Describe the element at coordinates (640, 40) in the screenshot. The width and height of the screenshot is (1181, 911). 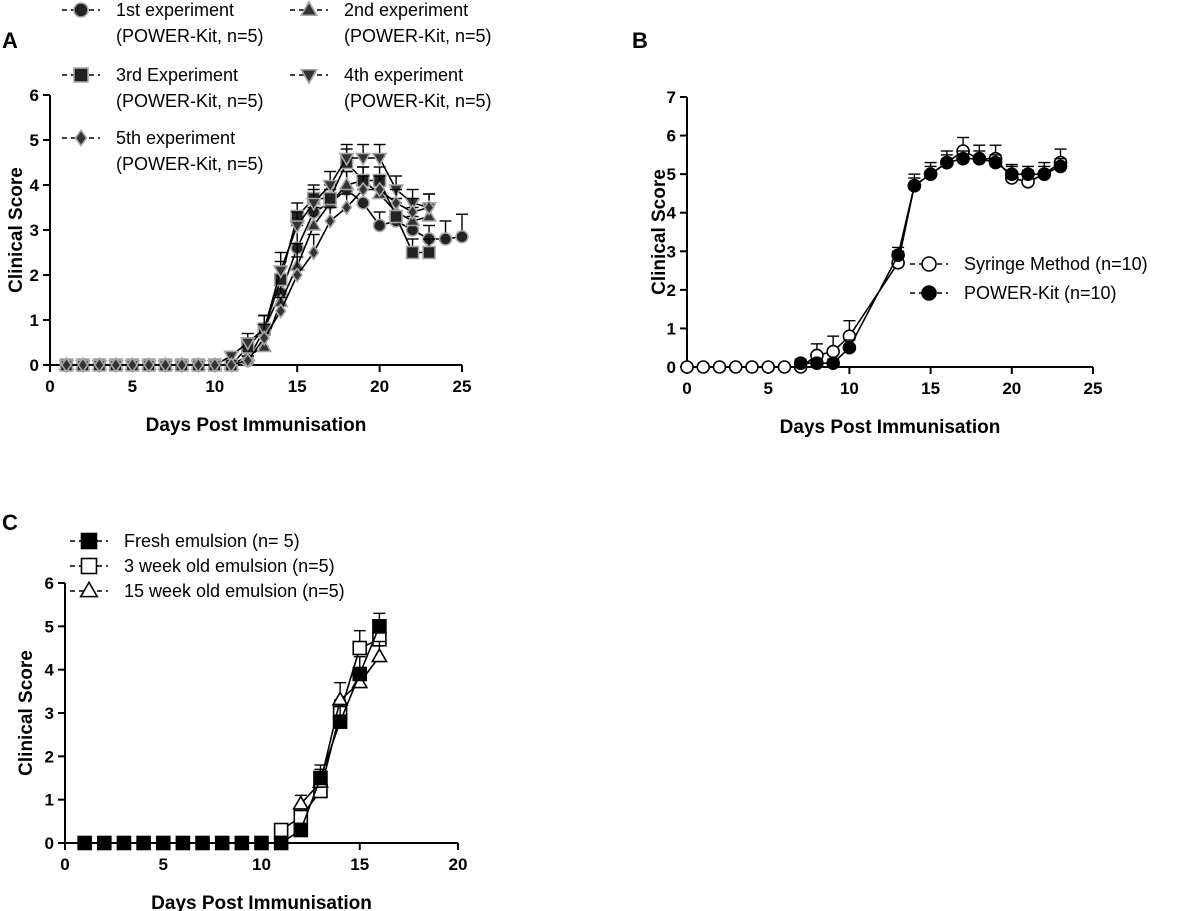
I see `panel-letter-b: B` at that location.